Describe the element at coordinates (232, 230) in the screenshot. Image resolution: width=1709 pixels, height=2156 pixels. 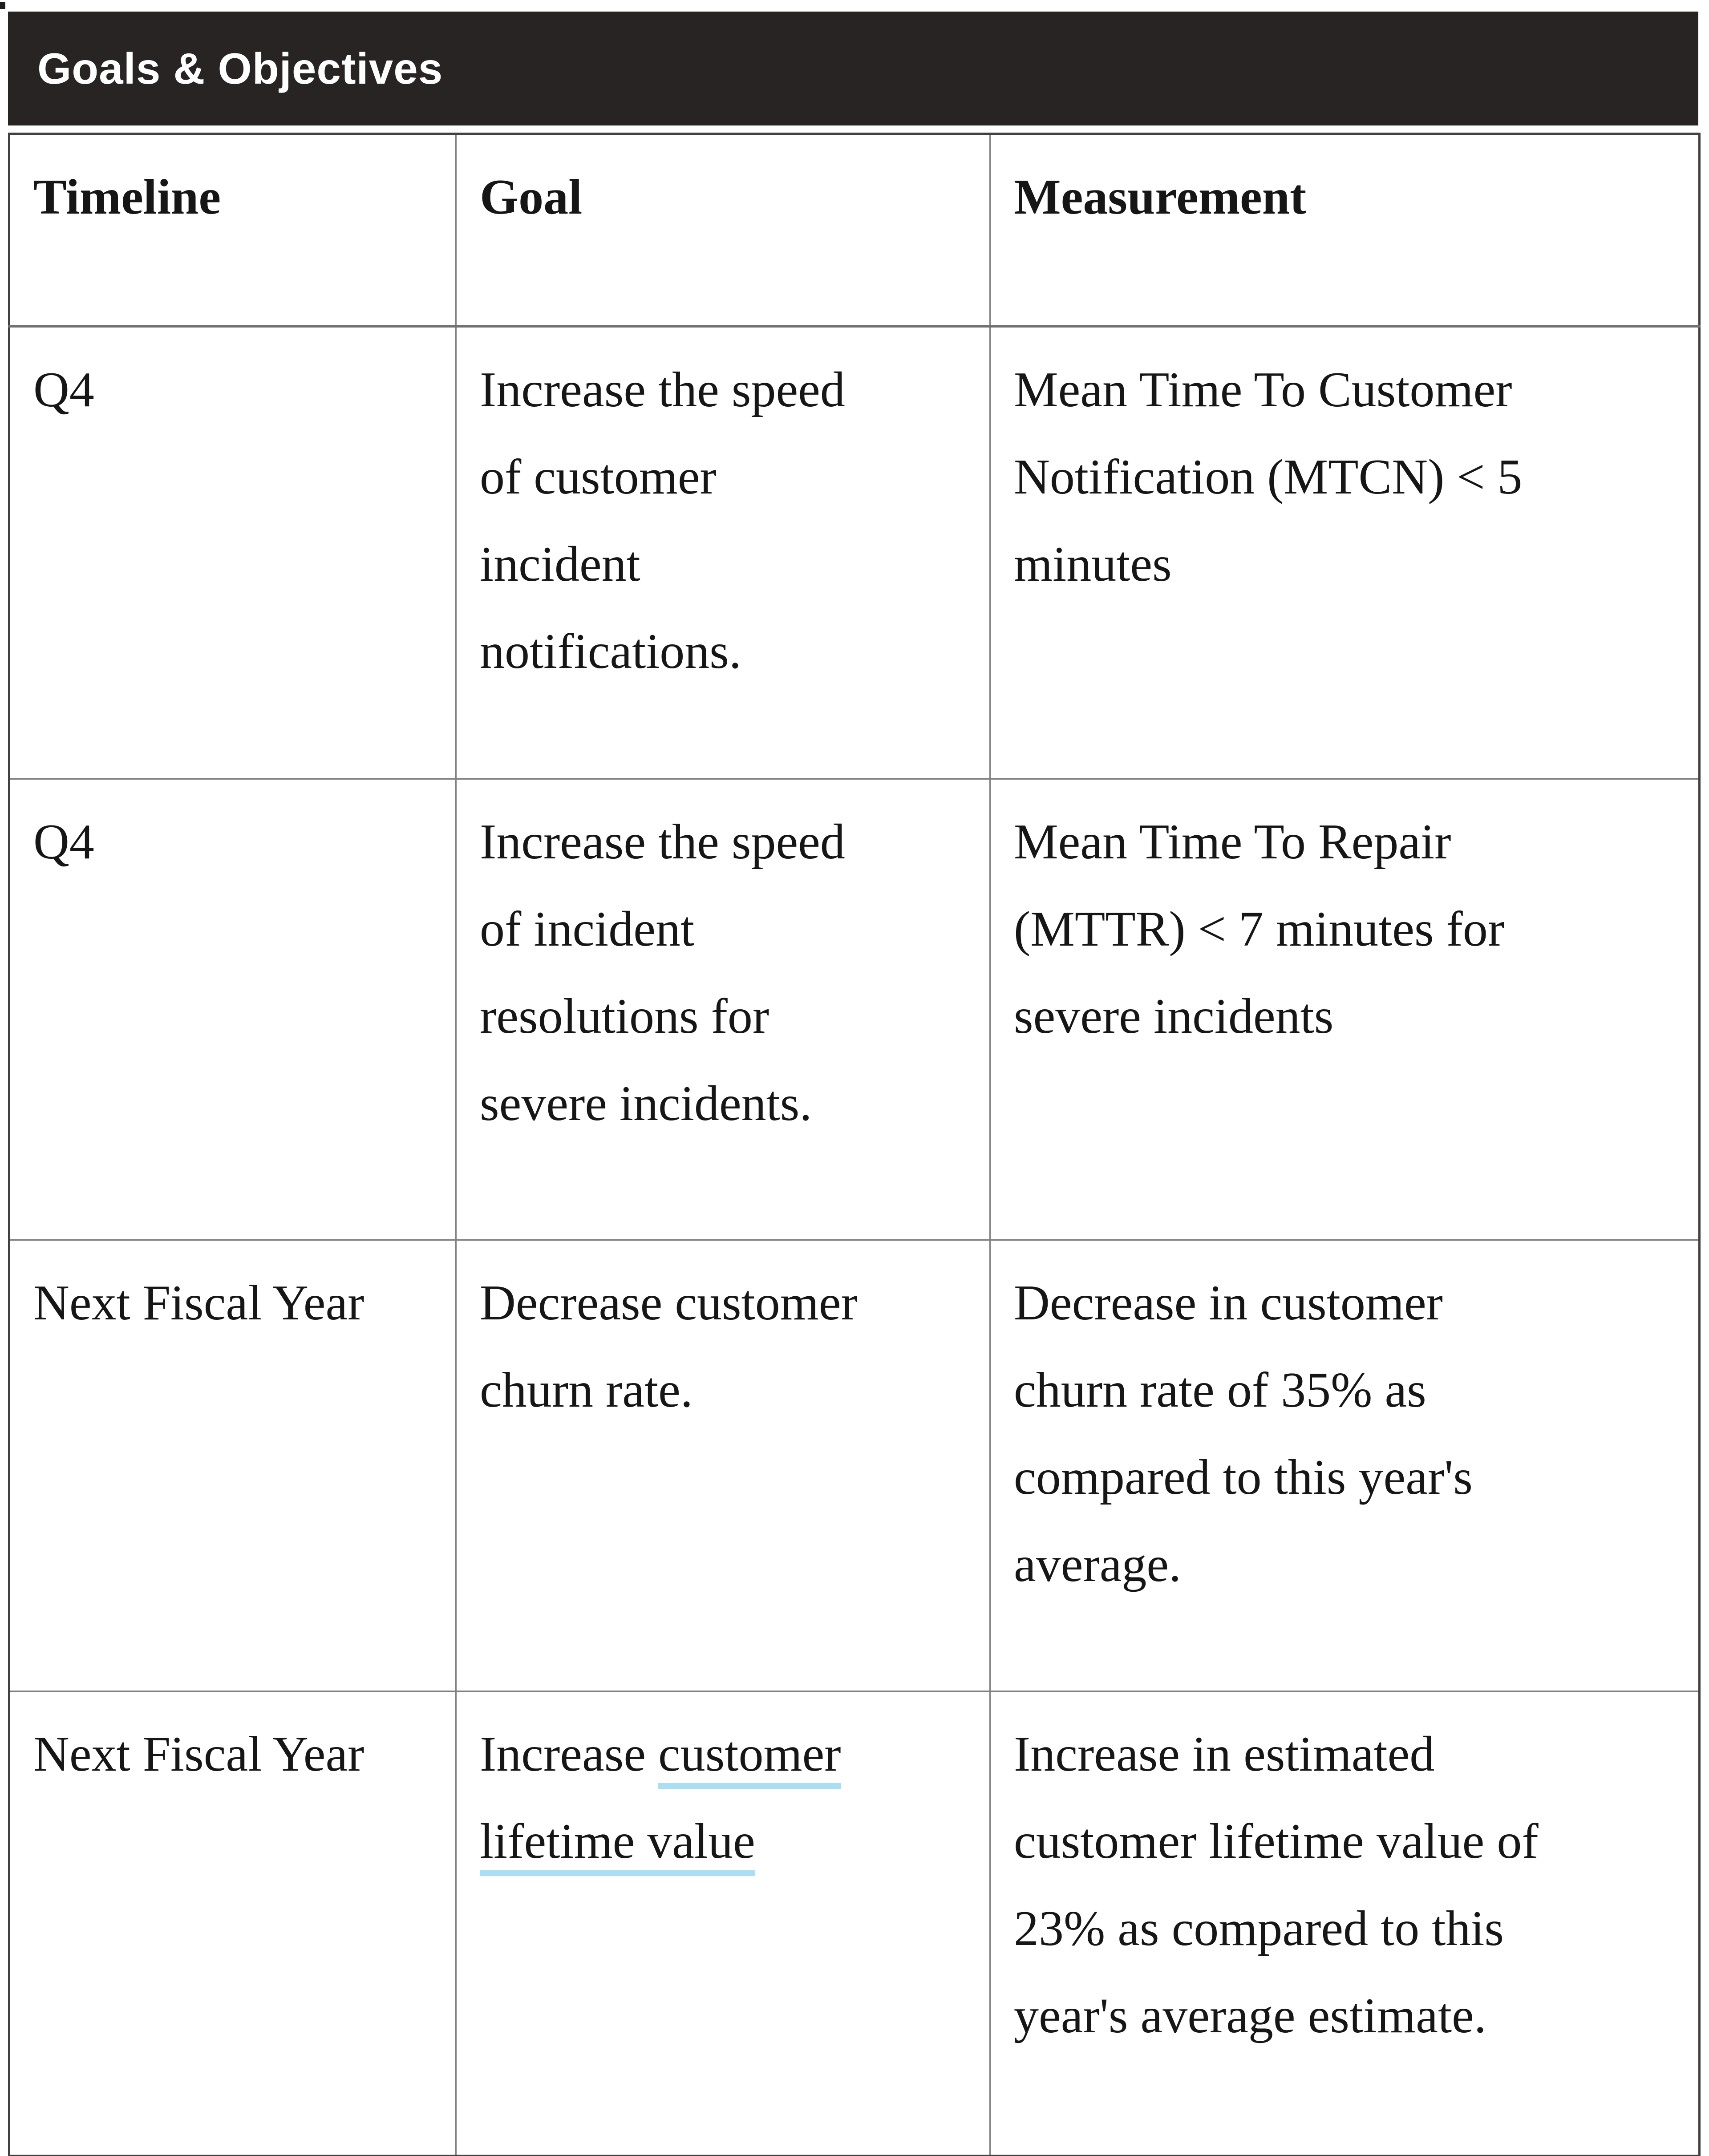
I see `column-header-timeline: Timeline` at that location.